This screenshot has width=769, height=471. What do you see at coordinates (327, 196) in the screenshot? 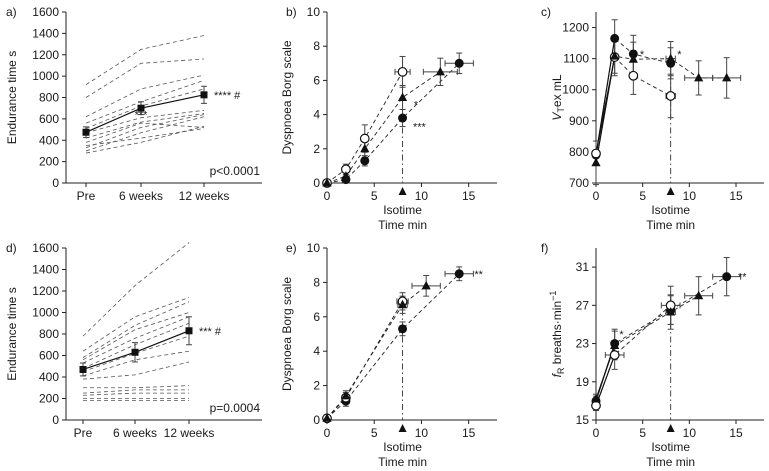
I see `x-tick-label: 0` at bounding box center [327, 196].